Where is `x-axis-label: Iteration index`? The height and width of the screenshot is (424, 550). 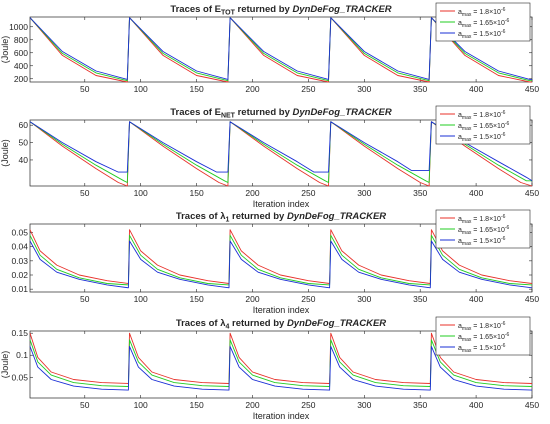 x-axis-label: Iteration index is located at coordinates (281, 416).